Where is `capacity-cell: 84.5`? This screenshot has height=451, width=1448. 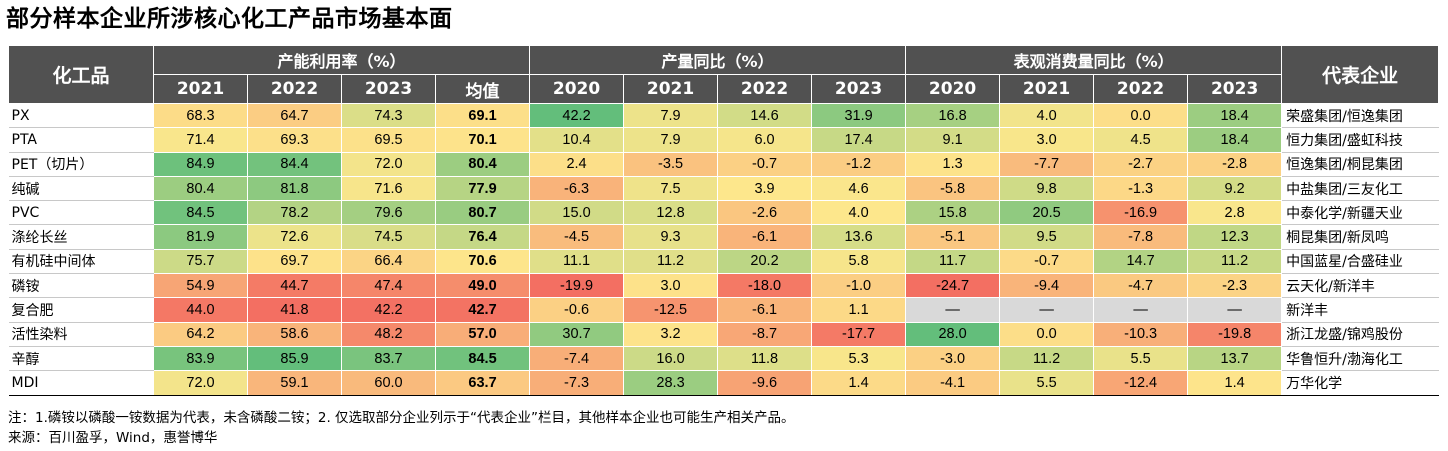 capacity-cell: 84.5 is located at coordinates (200, 213).